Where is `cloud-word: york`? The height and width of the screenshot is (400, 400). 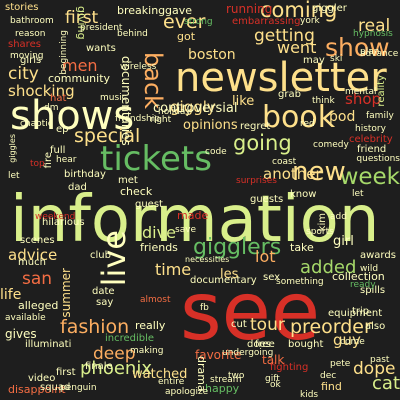 cloud-word: york is located at coordinates (310, 21).